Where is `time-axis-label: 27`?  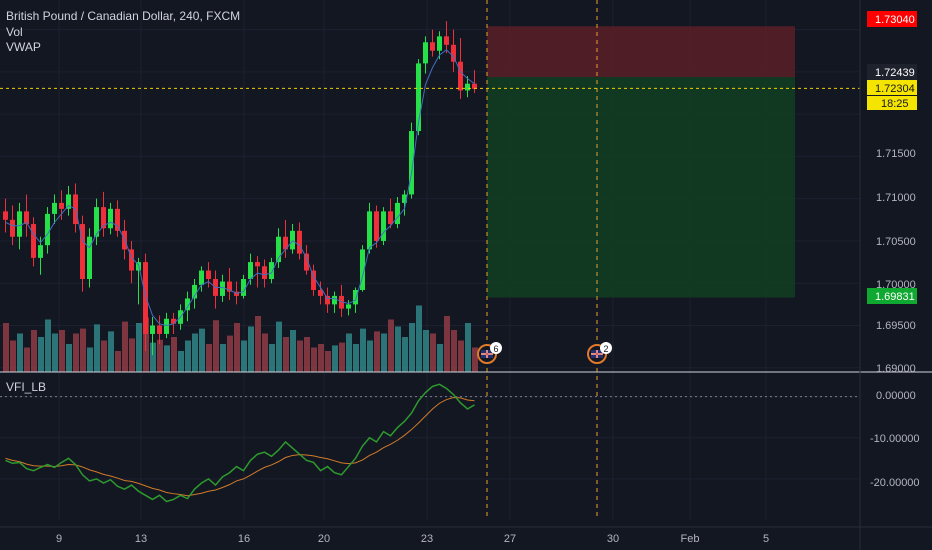
time-axis-label: 27 is located at coordinates (510, 539).